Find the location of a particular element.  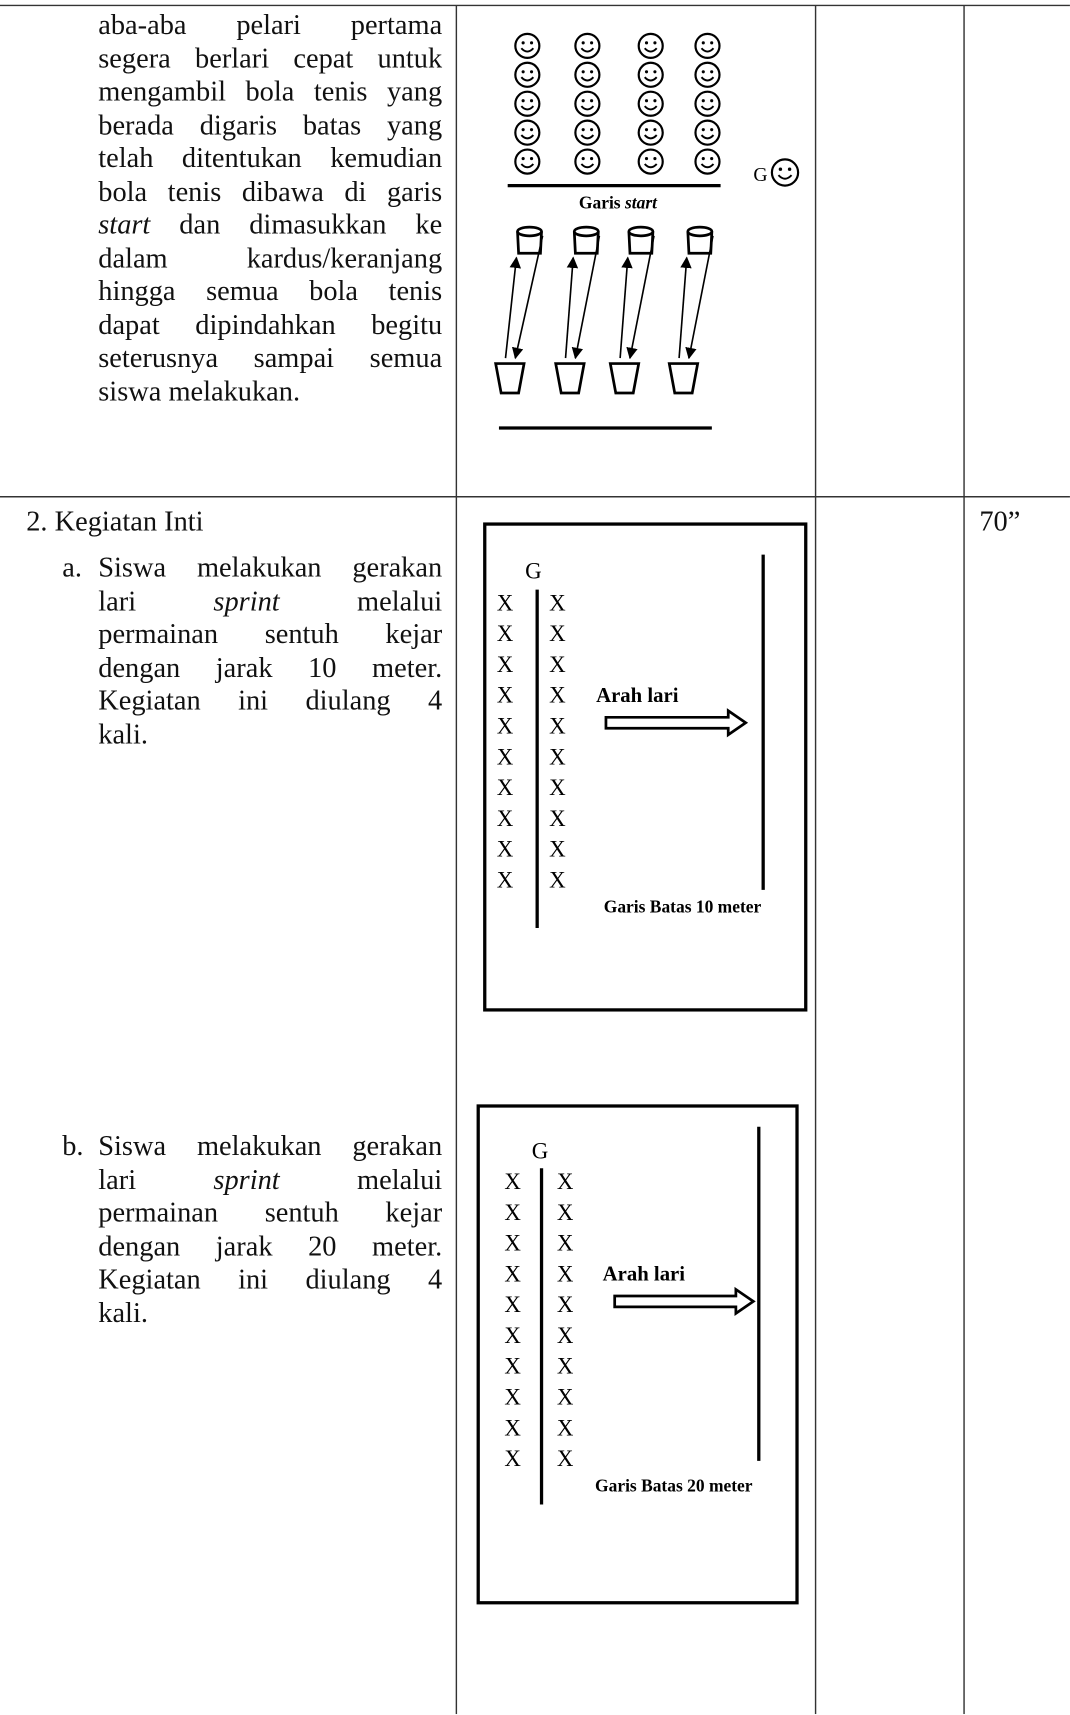

text-run: bola tenis dibawa di garis is located at coordinates (270, 191).